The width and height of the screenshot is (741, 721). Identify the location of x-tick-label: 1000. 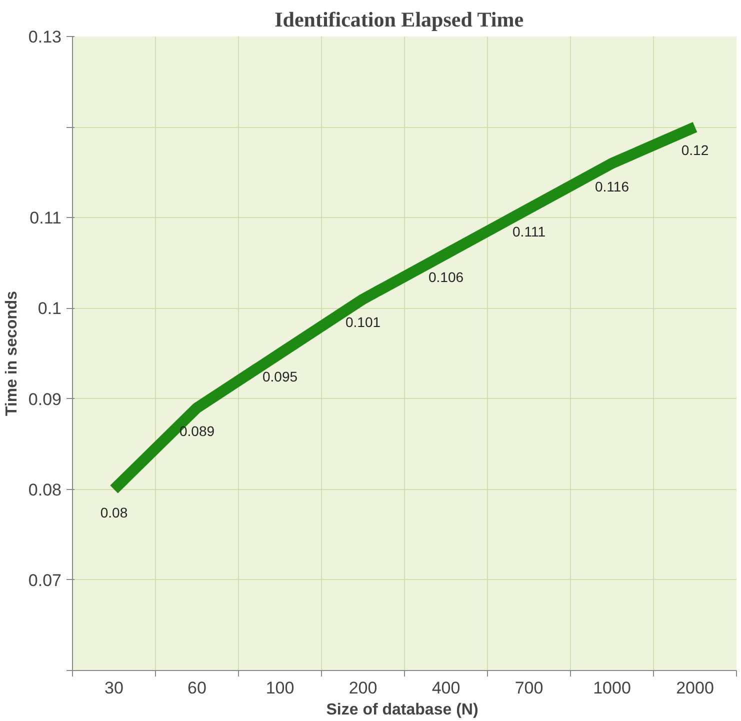
(612, 688).